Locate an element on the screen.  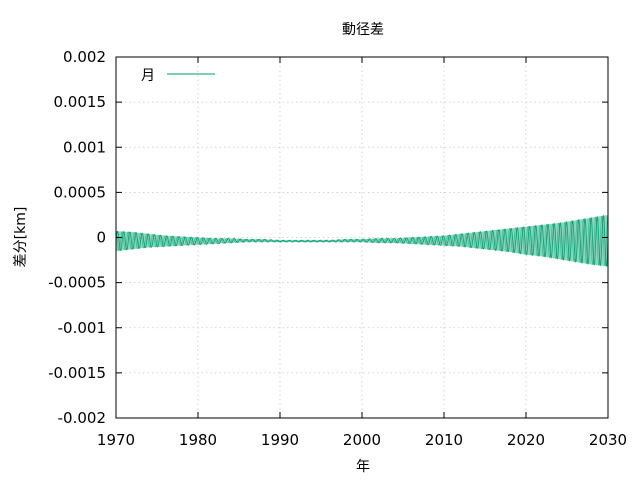
plot-data is located at coordinates (362, 240).